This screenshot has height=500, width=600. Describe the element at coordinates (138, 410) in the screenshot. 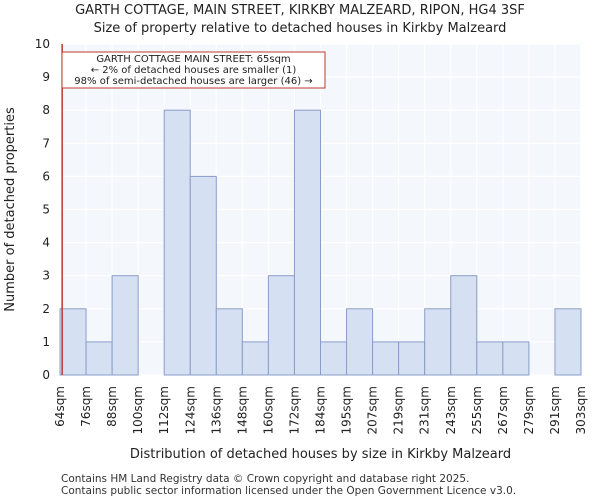

I see `x-tick-label: 100sqm` at that location.